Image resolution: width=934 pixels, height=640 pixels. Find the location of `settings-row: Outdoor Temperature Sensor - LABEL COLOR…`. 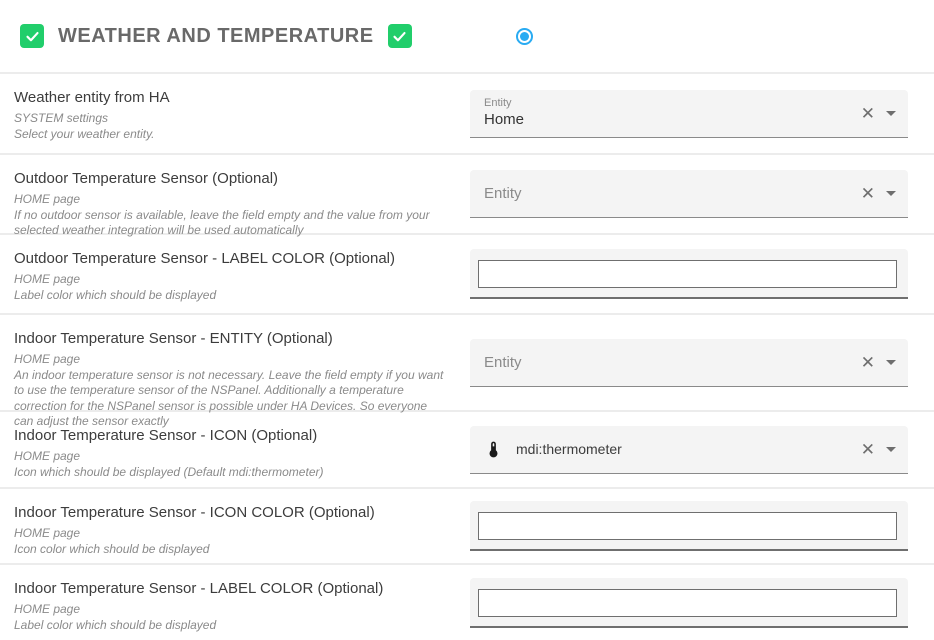

settings-row: Outdoor Temperature Sensor - LABEL COLOR… is located at coordinates (467, 273).